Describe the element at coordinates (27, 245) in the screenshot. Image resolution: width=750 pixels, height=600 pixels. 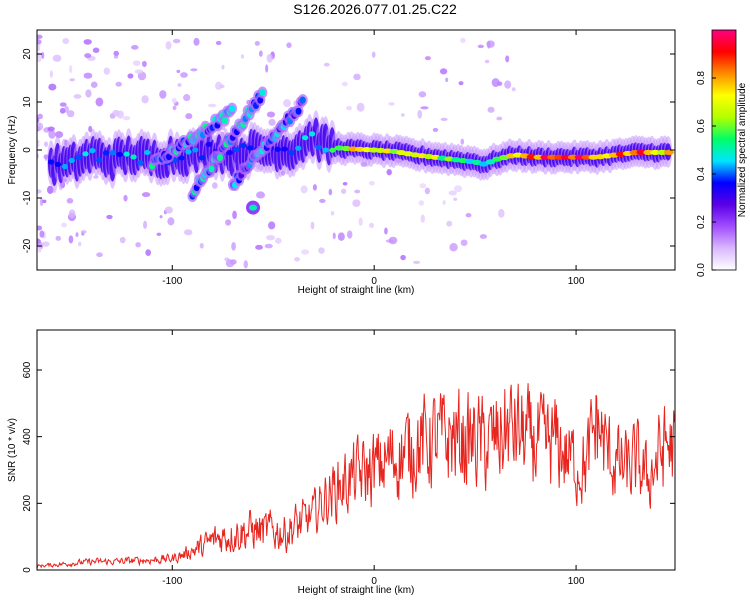
I see `y-tick-label: -20` at that location.